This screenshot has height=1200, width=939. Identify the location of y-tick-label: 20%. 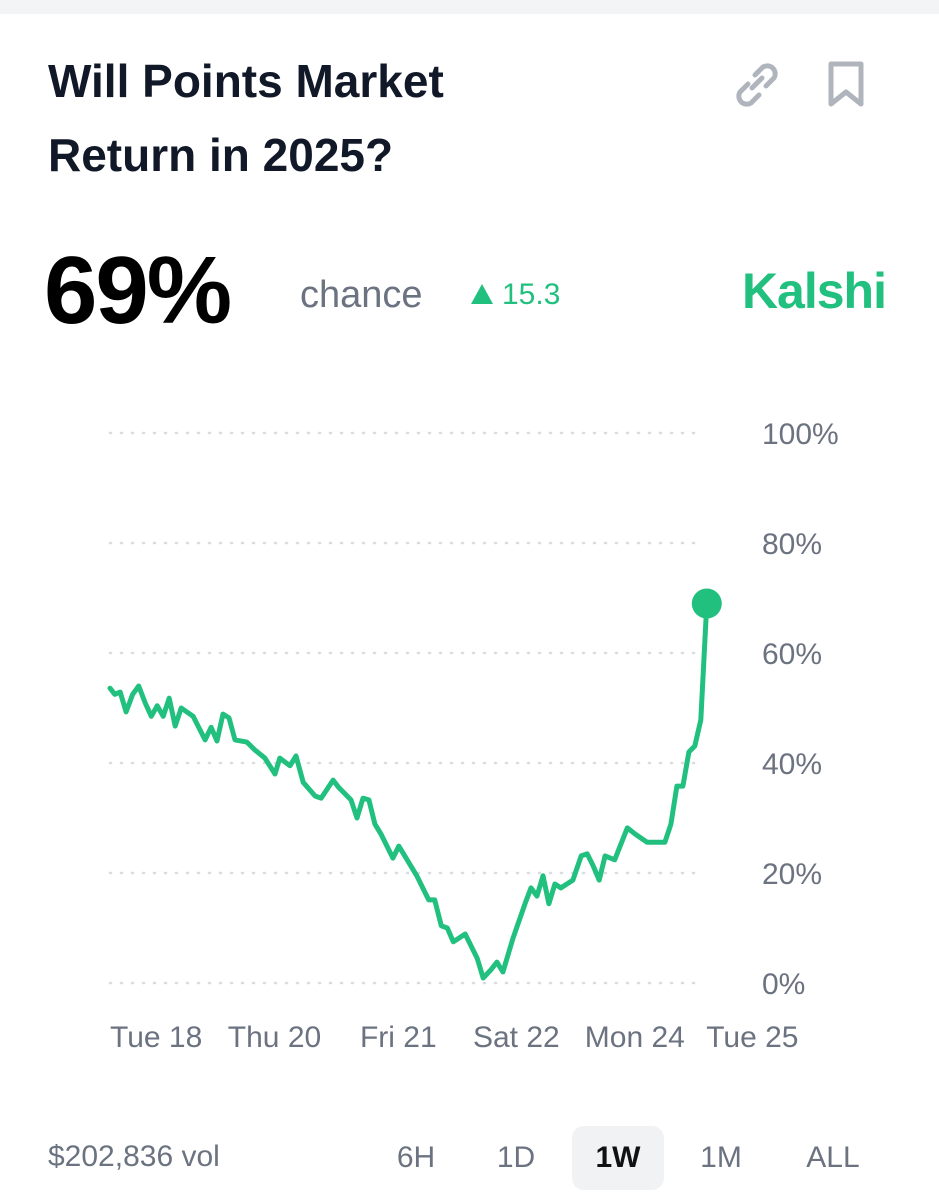
(792, 874).